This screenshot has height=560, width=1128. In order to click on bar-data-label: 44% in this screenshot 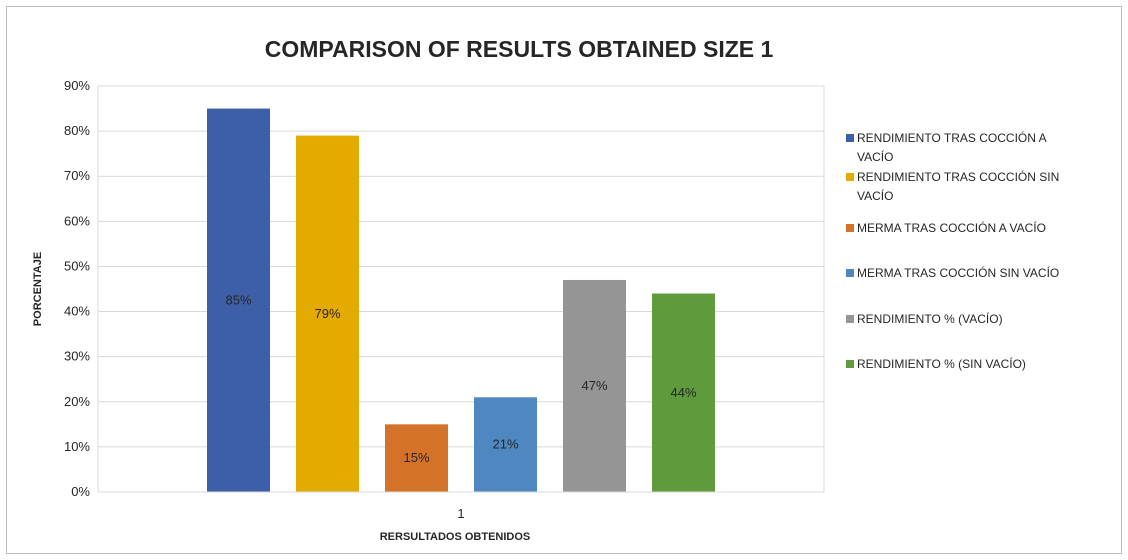, I will do `click(683, 392)`.